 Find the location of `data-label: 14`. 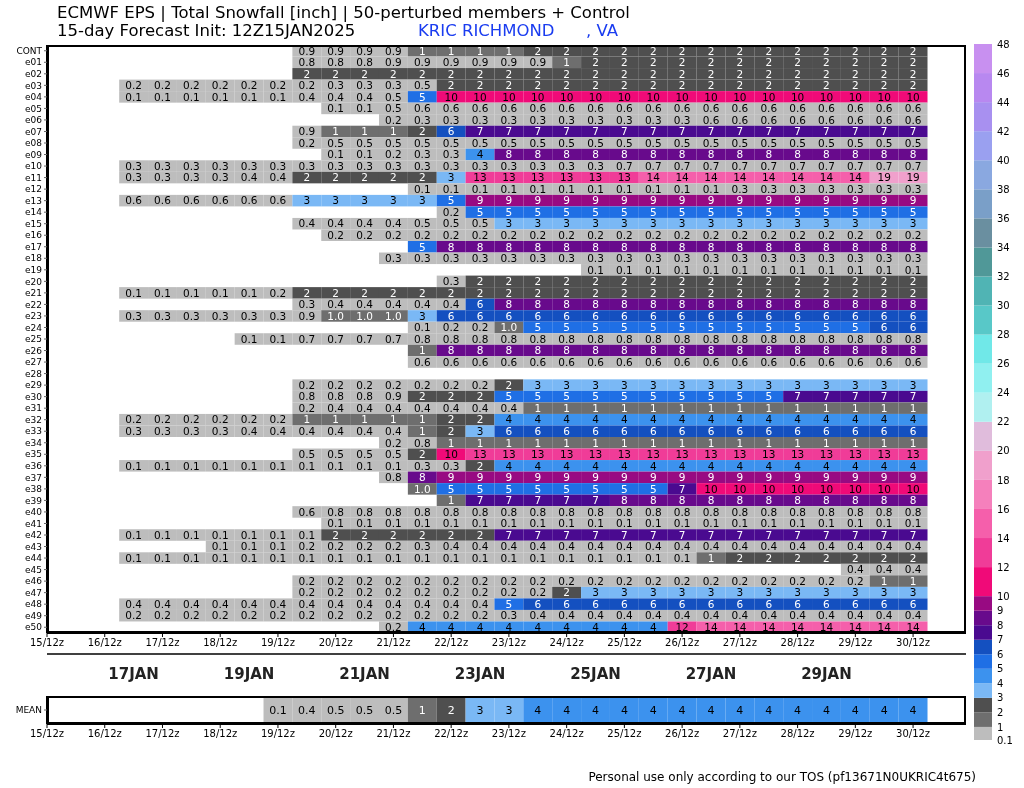

data-label: 14 is located at coordinates (711, 177).